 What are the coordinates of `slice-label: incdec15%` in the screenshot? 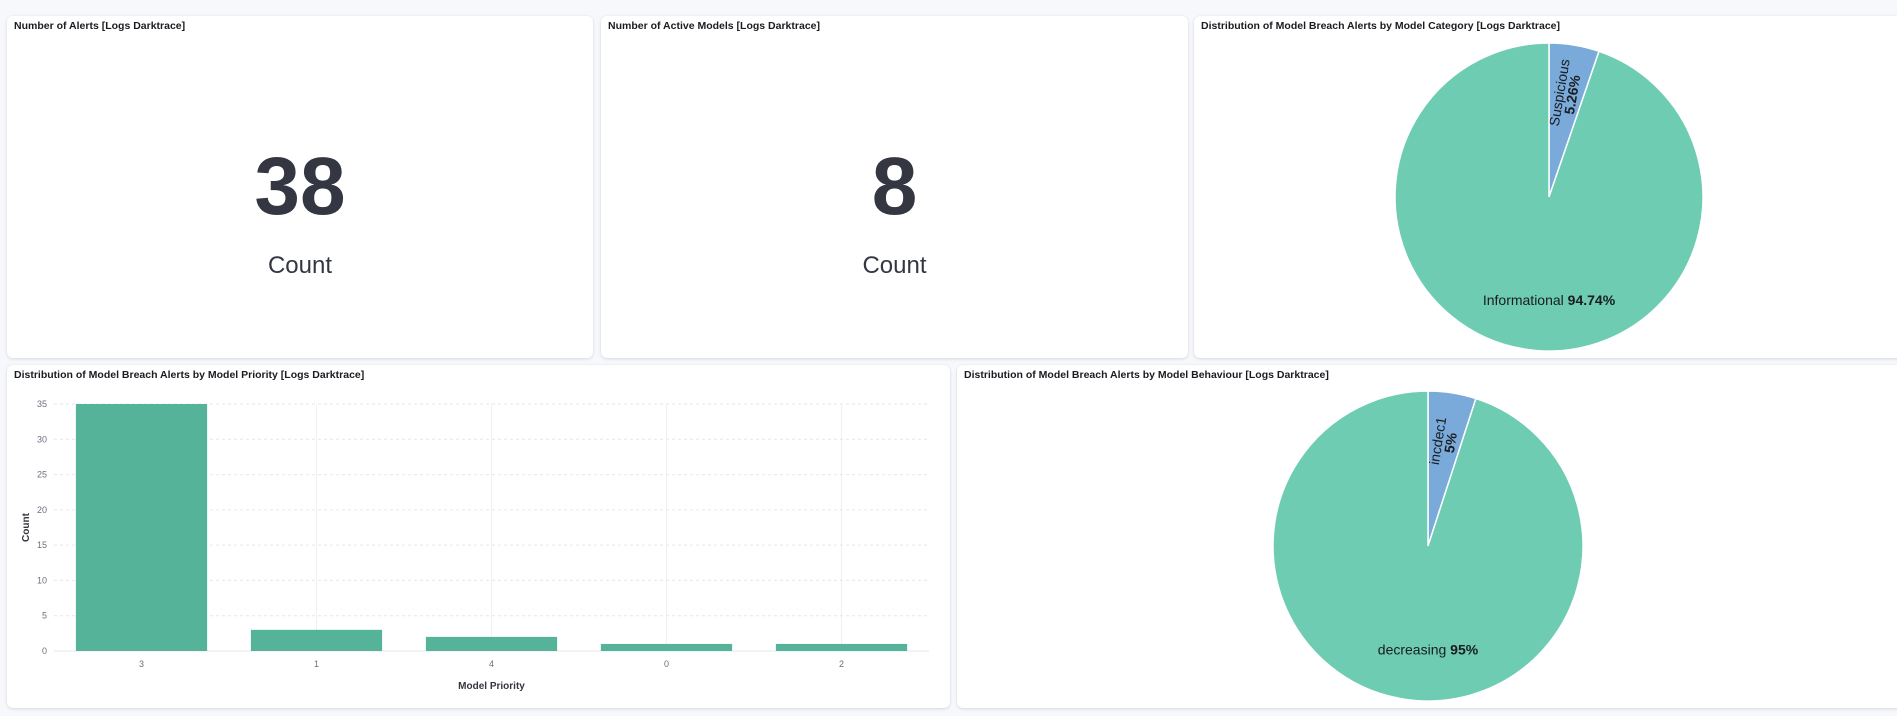 It's located at (1444, 442).